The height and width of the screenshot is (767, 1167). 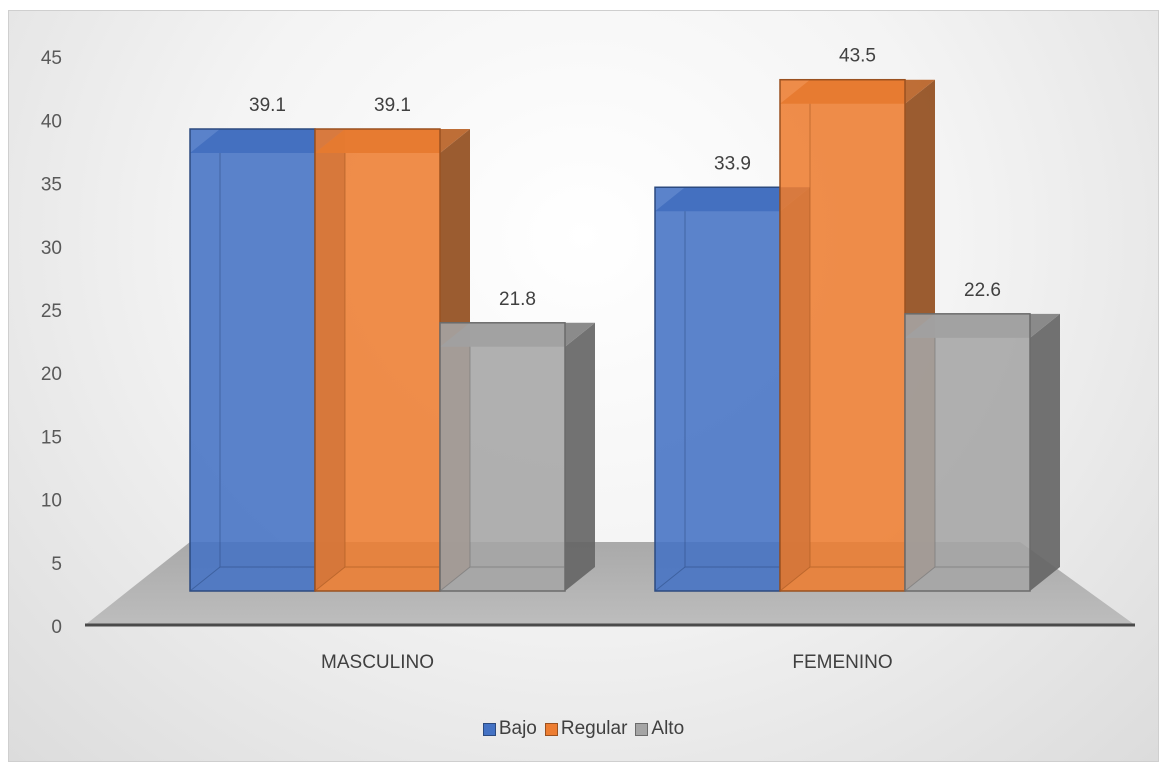 What do you see at coordinates (377, 662) in the screenshot?
I see `x-tick-label: MASCULINO` at bounding box center [377, 662].